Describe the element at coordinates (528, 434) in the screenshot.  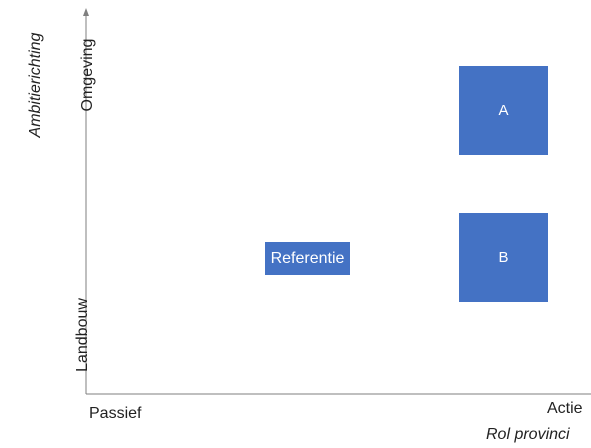
I see `x-axis-title: Rol provinci` at that location.